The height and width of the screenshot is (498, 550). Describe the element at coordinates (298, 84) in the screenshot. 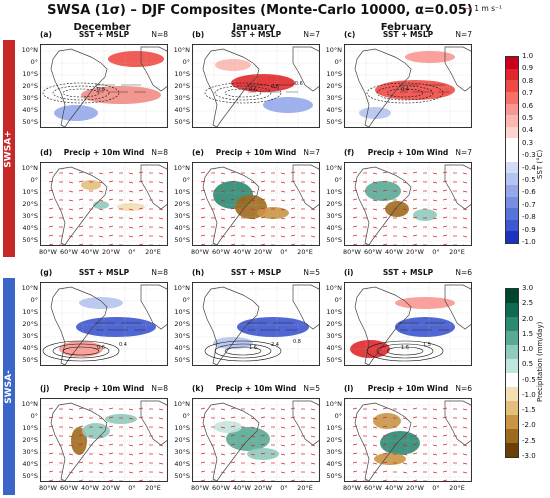

I see `contour-label: -0.6` at that location.